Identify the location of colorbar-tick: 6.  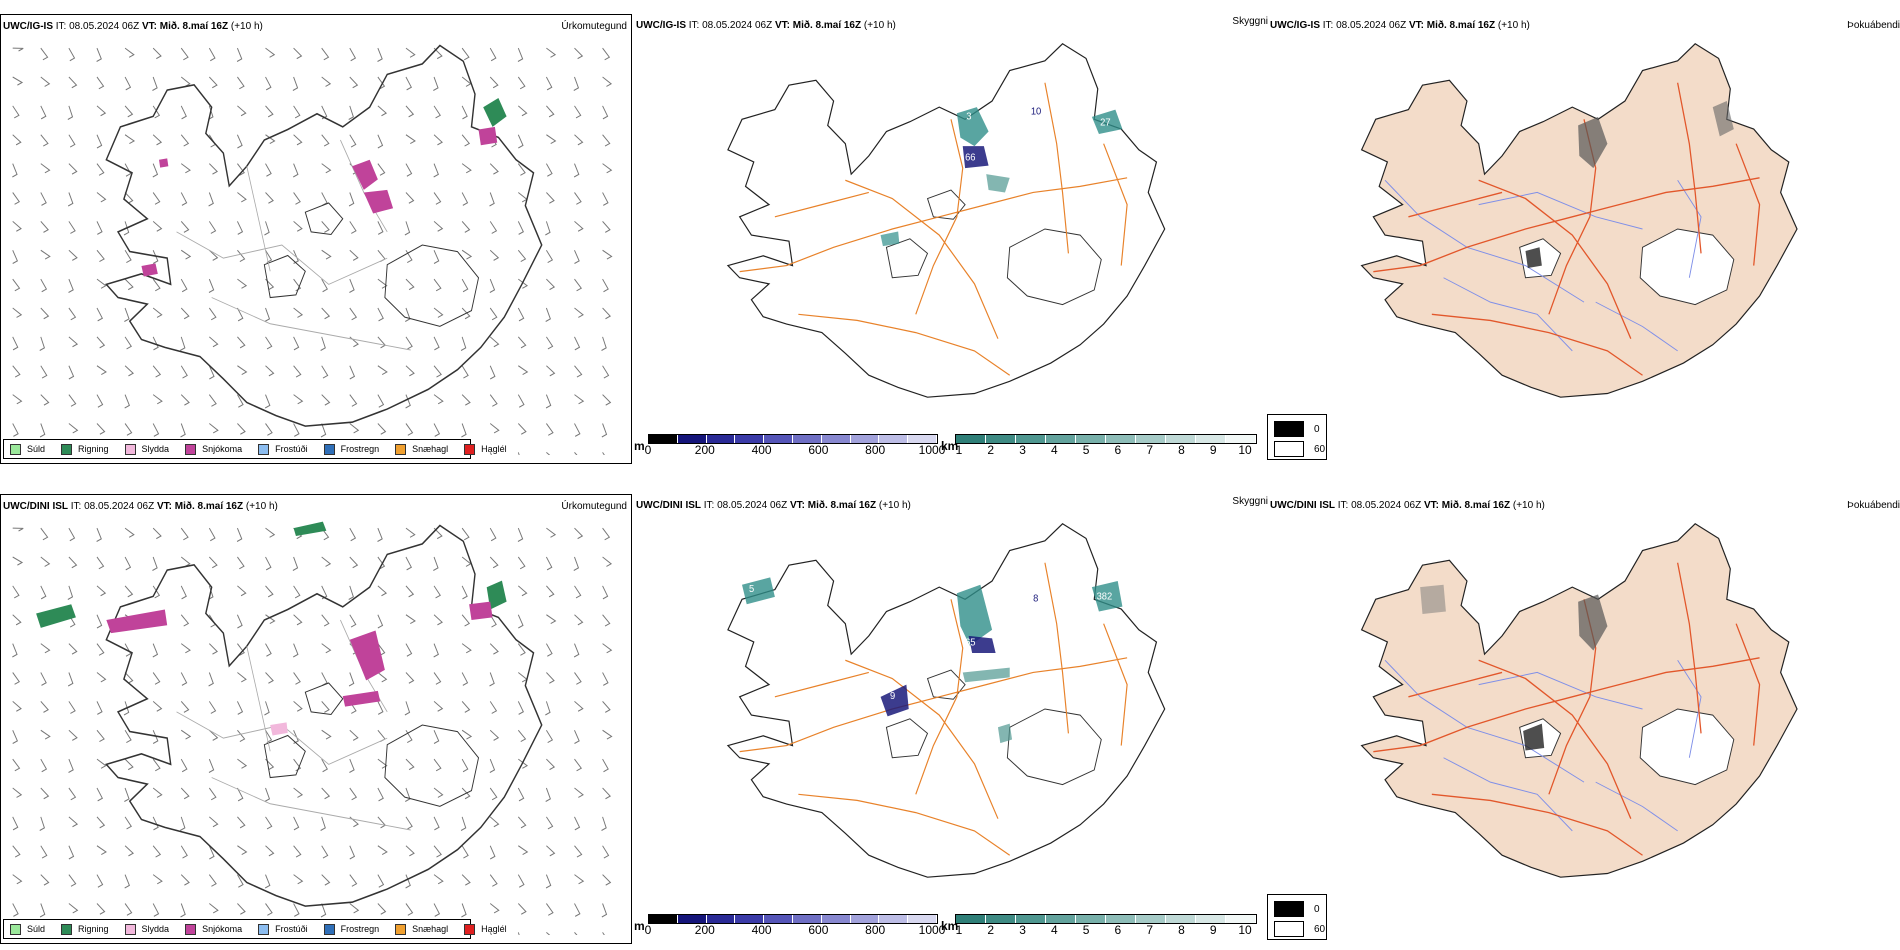
(1118, 450).